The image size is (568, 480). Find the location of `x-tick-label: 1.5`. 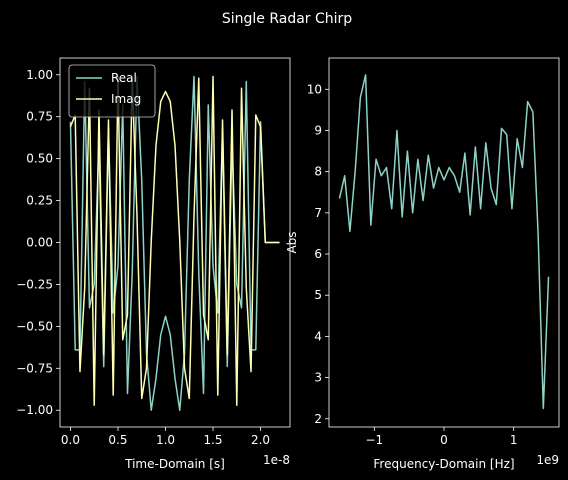

x-tick-label: 1.5 is located at coordinates (212, 440).